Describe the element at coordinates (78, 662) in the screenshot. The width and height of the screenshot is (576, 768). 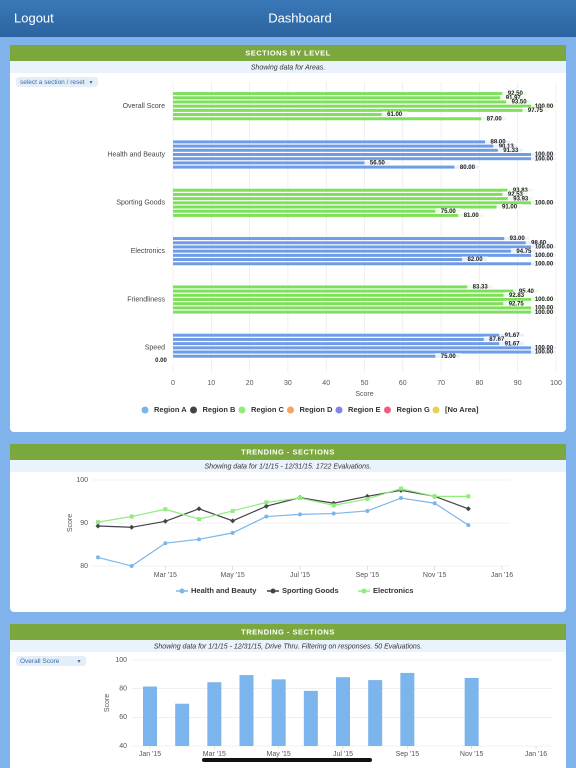
I see `dropdown-caret: ▾` at that location.